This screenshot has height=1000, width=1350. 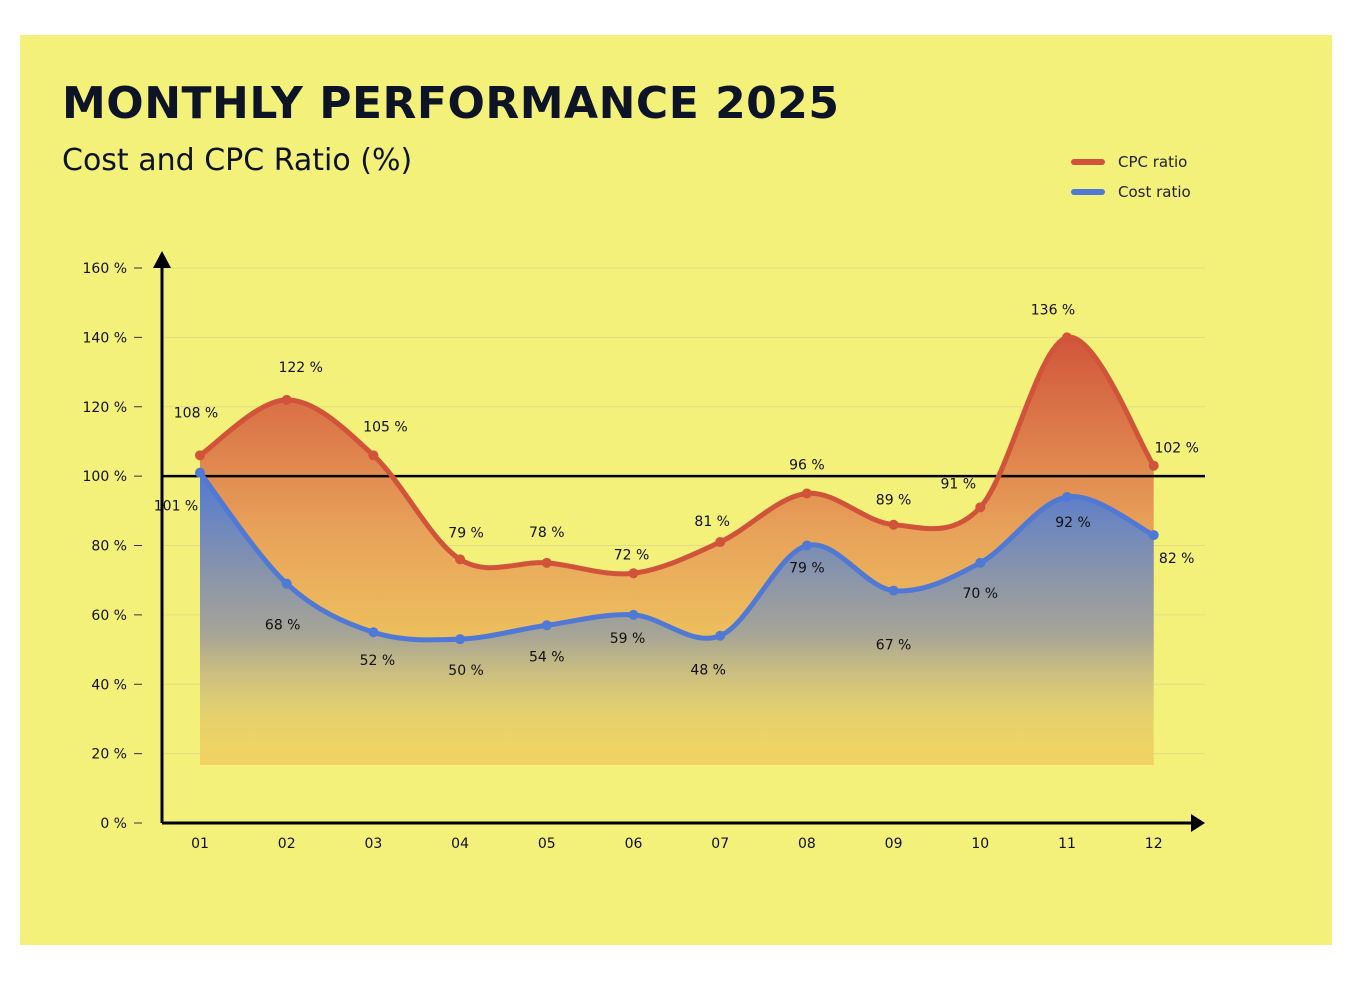 What do you see at coordinates (1073, 523) in the screenshot?
I see `cost-data-label: 92 %` at bounding box center [1073, 523].